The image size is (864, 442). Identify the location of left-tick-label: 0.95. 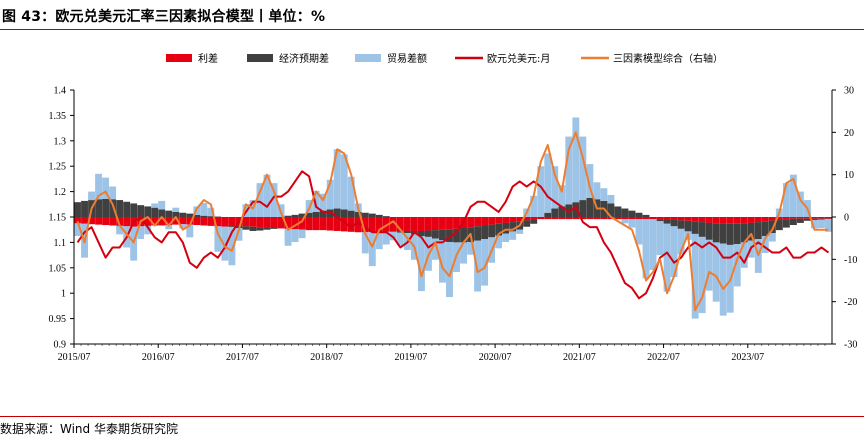
(58, 319).